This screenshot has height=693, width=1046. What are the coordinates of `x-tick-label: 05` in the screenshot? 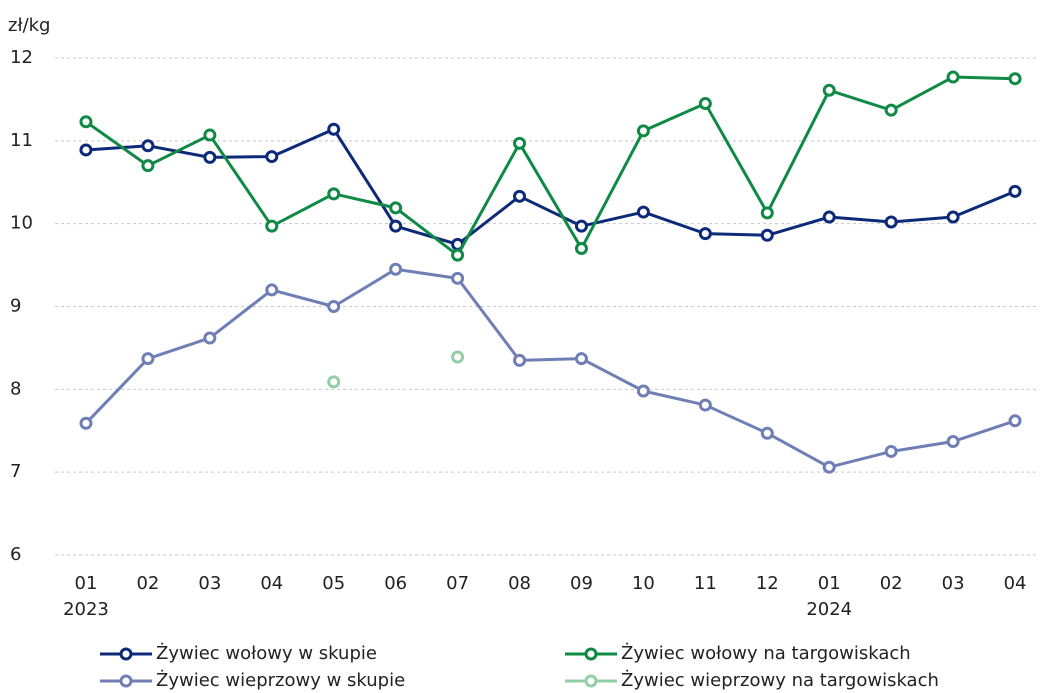 It's located at (333, 583).